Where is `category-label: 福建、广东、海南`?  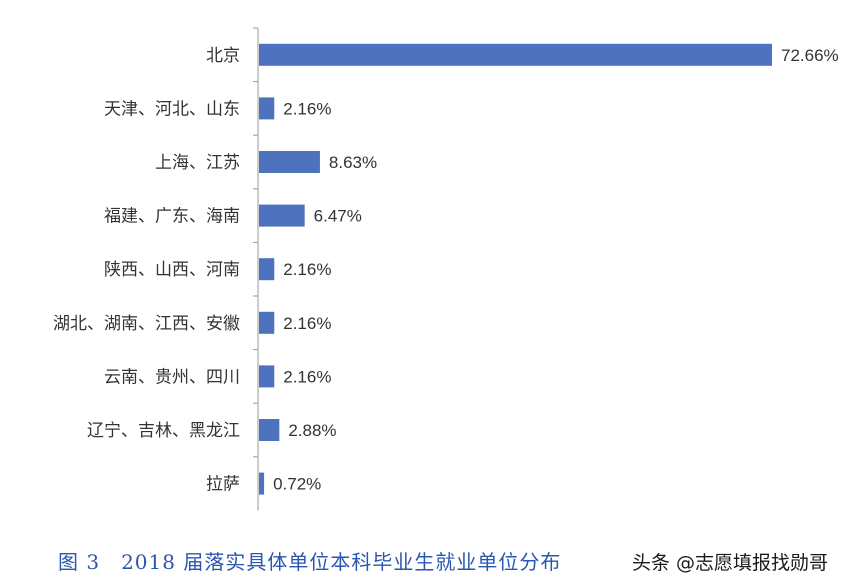 category-label: 福建、广东、海南 is located at coordinates (172, 217).